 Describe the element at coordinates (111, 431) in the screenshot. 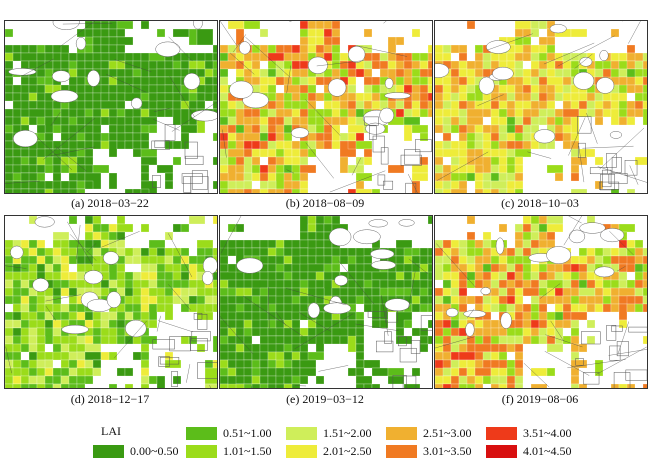

I see `legend-title: LAI` at that location.